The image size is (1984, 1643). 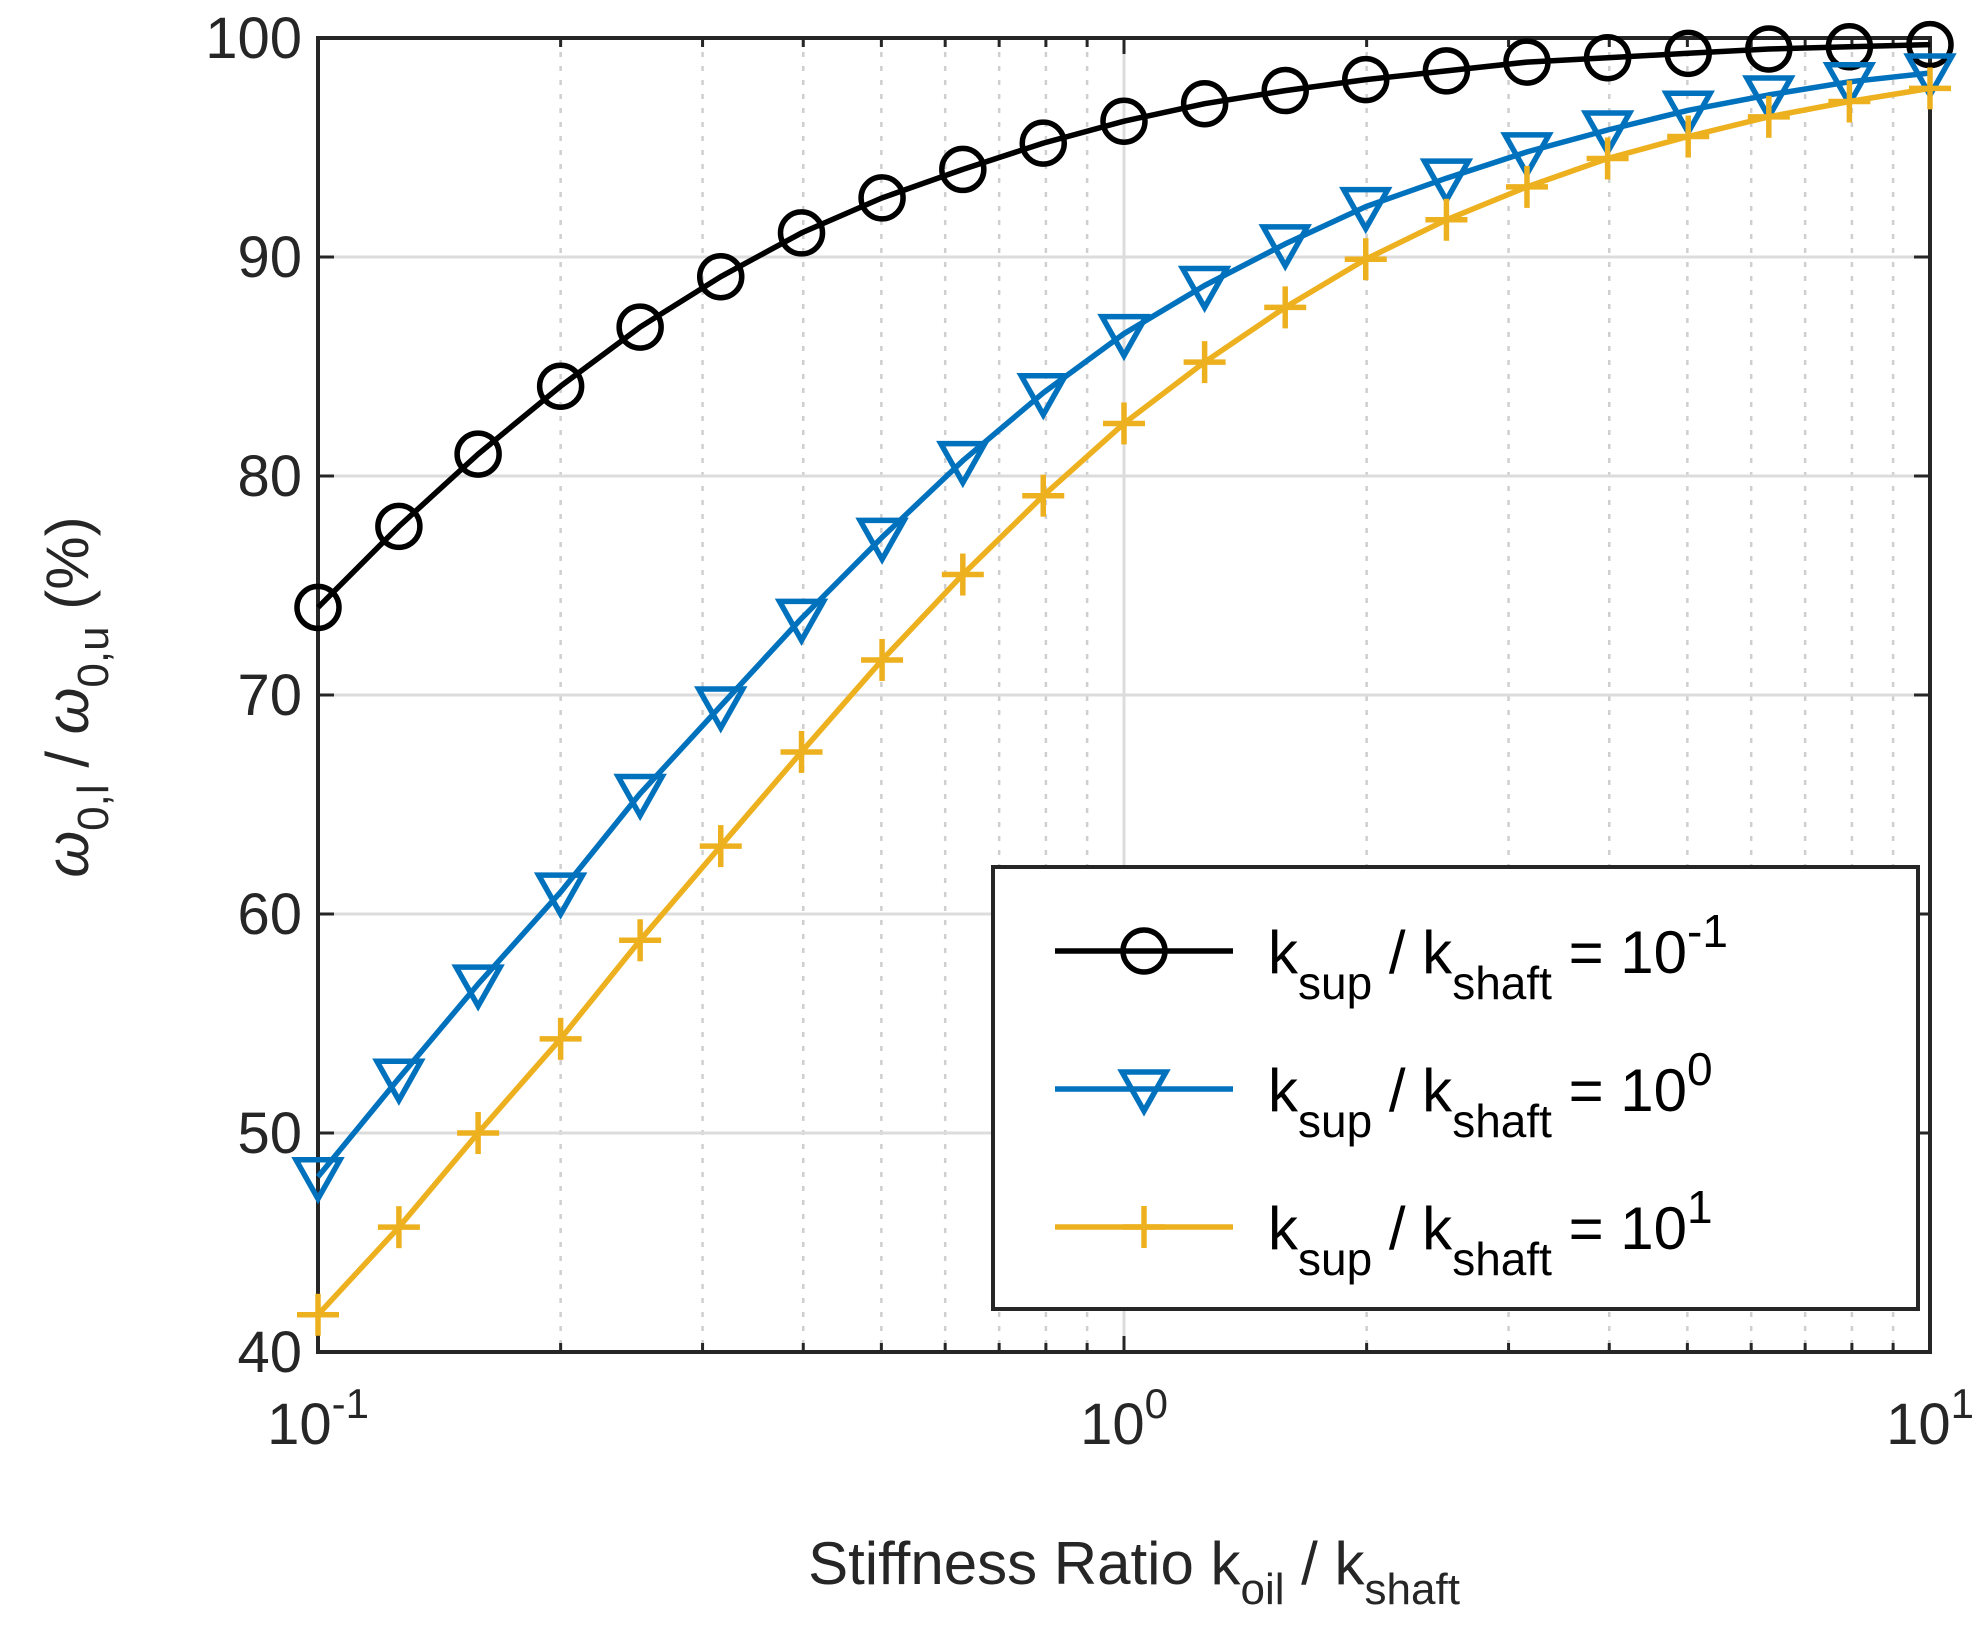 What do you see at coordinates (1134, 1572) in the screenshot?
I see `x-axis-title: Stiffness Ratio koil / kshaft` at bounding box center [1134, 1572].